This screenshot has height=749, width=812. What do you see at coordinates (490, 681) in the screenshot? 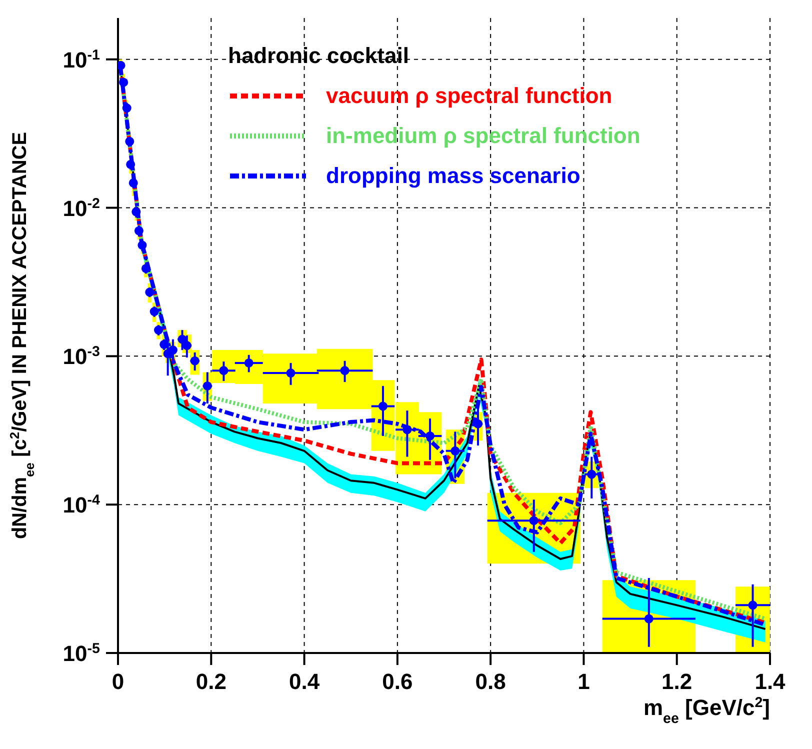
I see `x-tick-label: 0.8` at bounding box center [490, 681].